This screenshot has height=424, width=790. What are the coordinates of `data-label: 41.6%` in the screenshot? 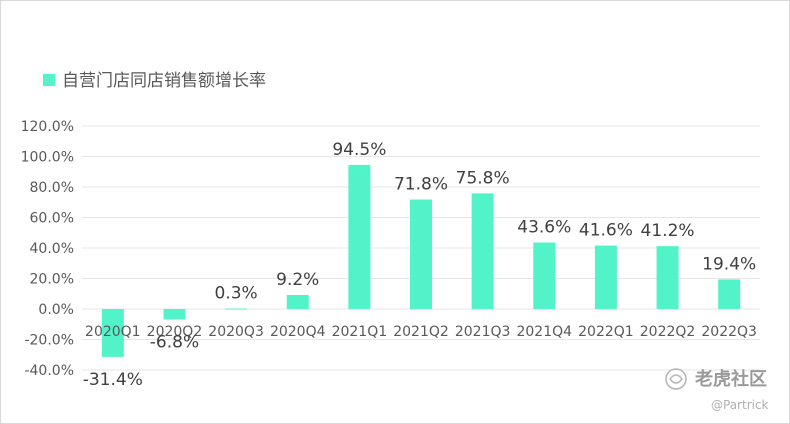 It's located at (606, 231).